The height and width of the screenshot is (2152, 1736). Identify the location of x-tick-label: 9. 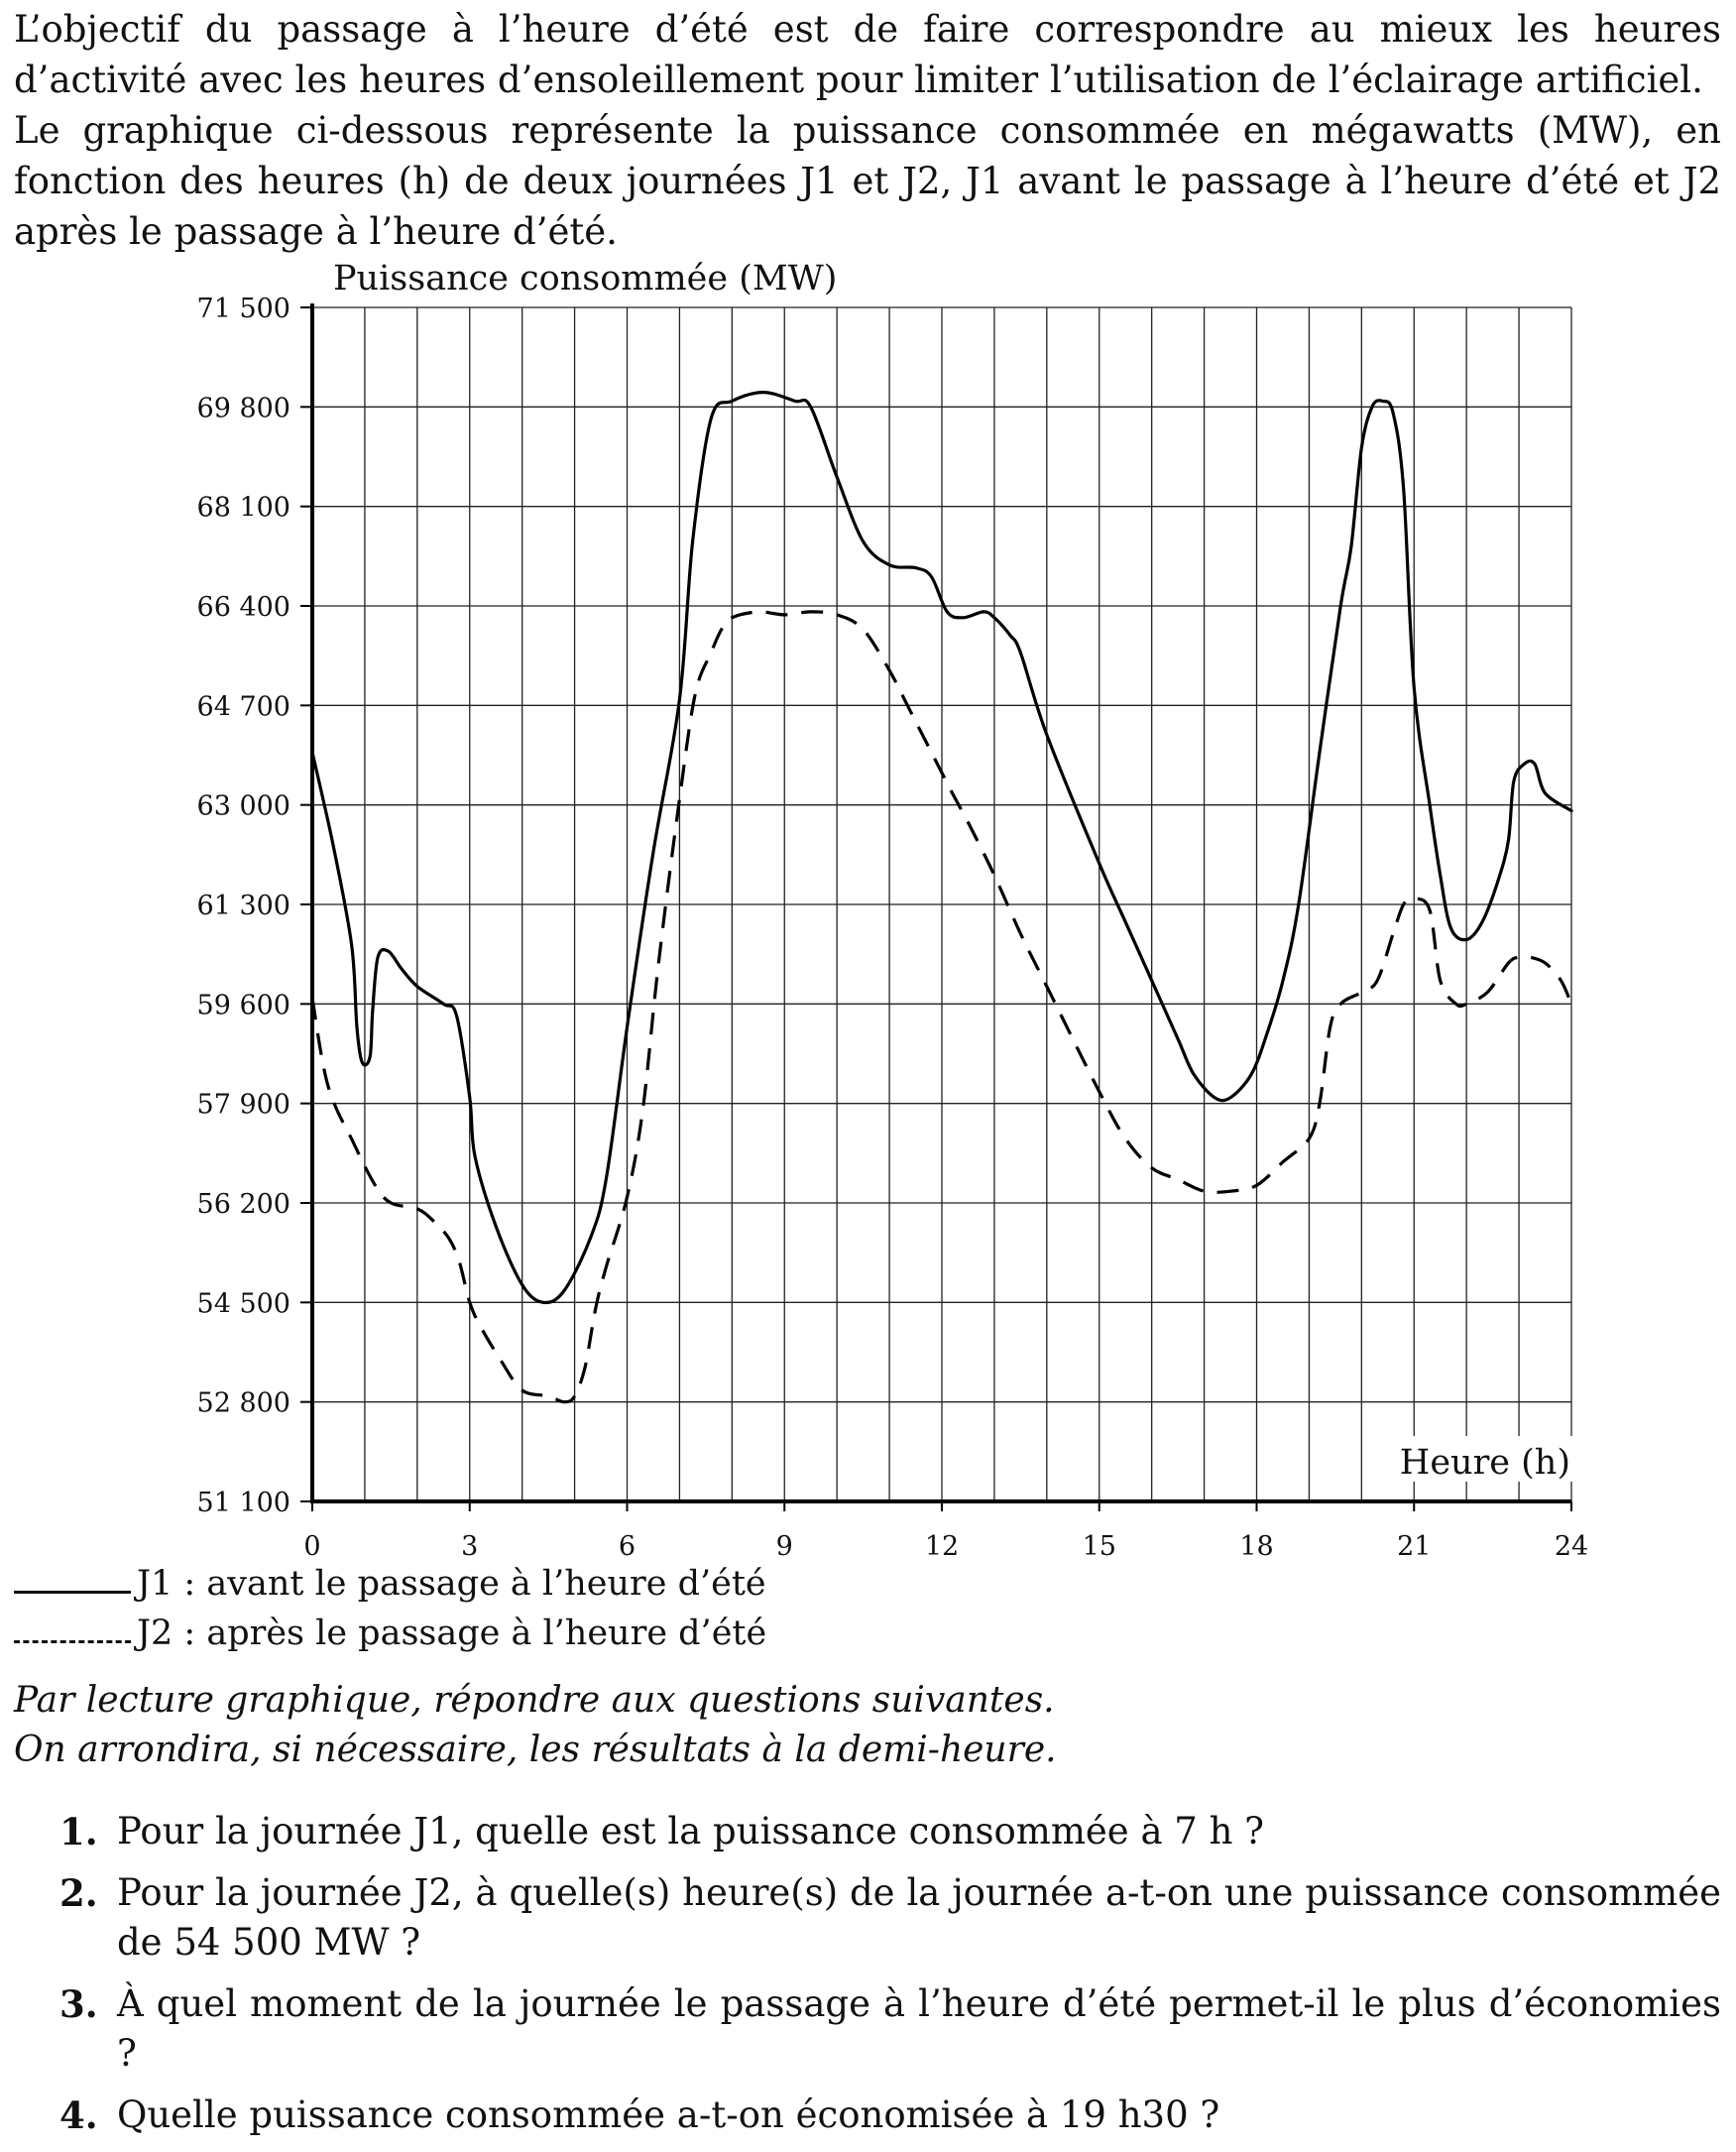
(784, 1544).